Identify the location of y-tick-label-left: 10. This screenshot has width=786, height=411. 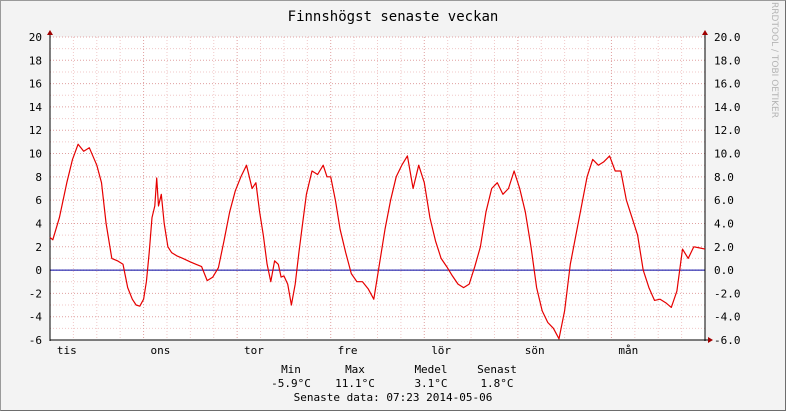
(35, 154).